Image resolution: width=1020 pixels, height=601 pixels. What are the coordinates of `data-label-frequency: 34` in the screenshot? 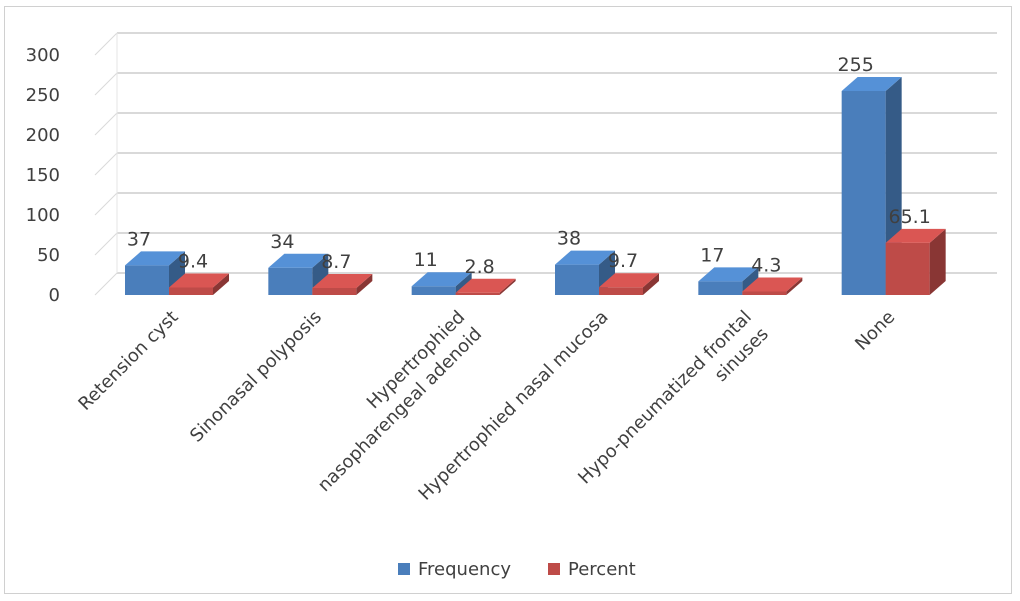 It's located at (282, 242).